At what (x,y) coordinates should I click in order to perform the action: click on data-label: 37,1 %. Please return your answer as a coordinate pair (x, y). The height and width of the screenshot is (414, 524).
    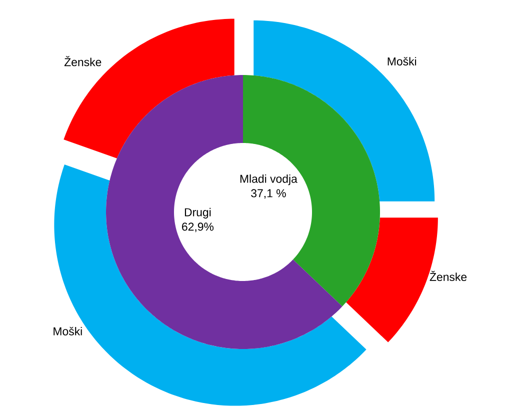
    Looking at the image, I should click on (268, 194).